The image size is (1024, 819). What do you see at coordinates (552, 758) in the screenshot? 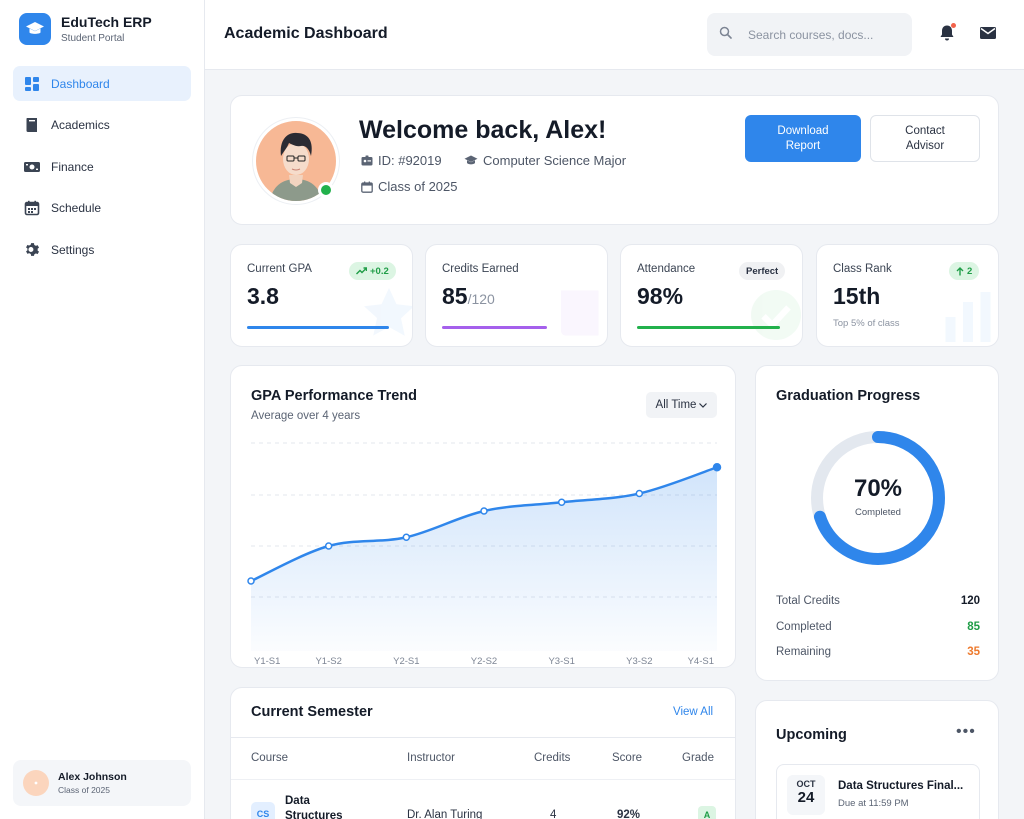
I see `column-header-credits: Credits` at bounding box center [552, 758].